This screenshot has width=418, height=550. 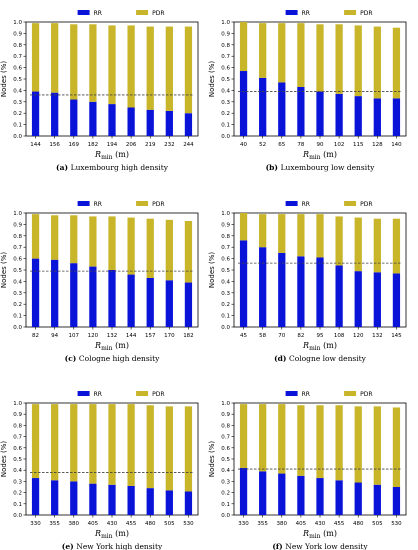 I want to click on x-tick-label: 157, so click(x=150, y=336).